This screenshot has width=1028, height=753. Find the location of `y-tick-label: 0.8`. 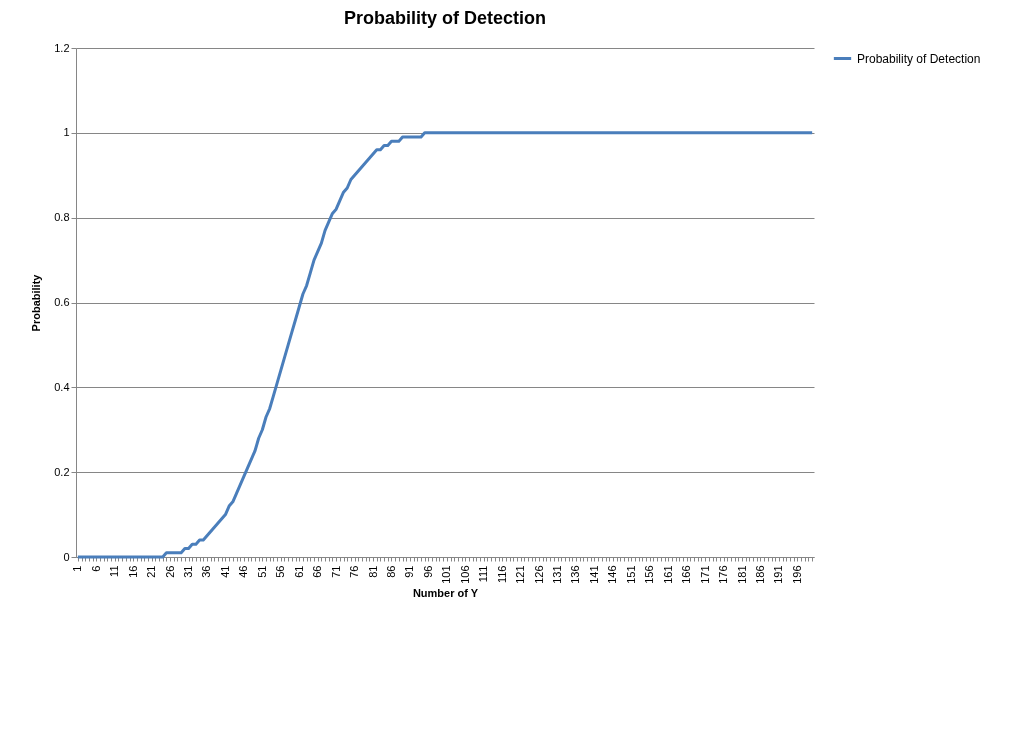

y-tick-label: 0.8 is located at coordinates (62, 217).